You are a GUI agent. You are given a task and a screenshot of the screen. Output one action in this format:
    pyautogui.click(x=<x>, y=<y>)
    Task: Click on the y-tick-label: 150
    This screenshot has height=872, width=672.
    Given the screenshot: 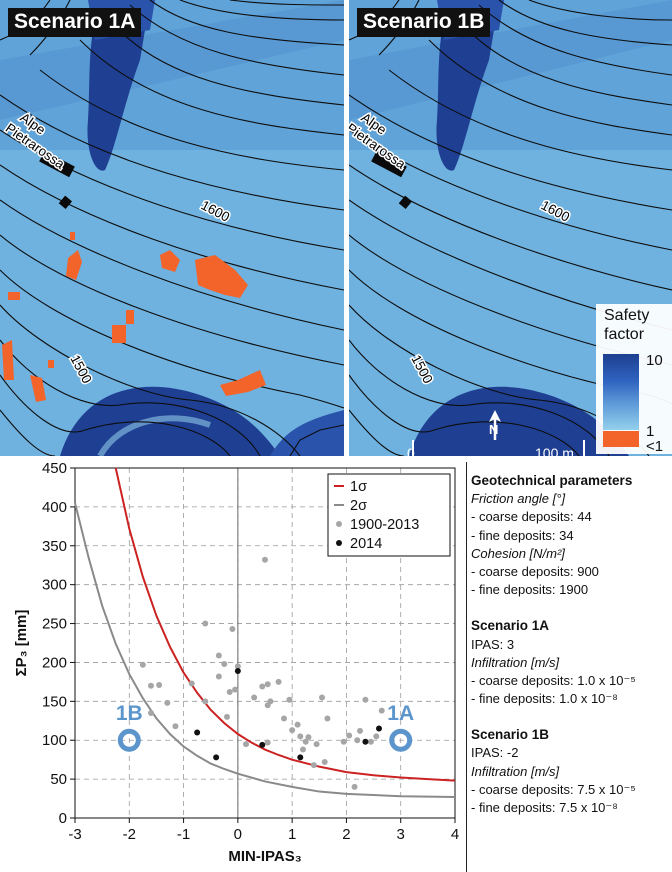 What is the action you would take?
    pyautogui.click(x=54, y=701)
    